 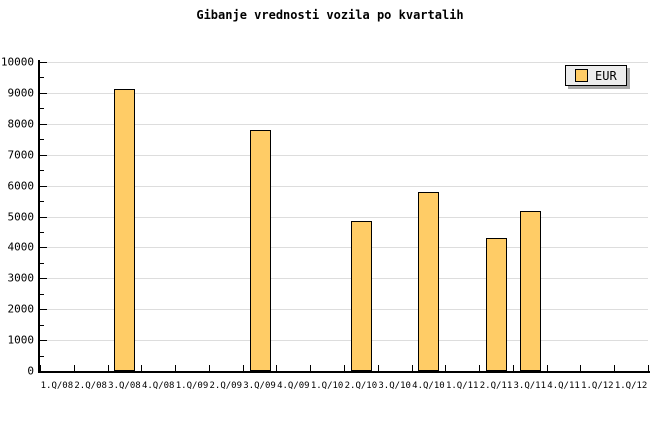 I want to click on x-axis-label-2: 3.Q/08, so click(x=124, y=386).